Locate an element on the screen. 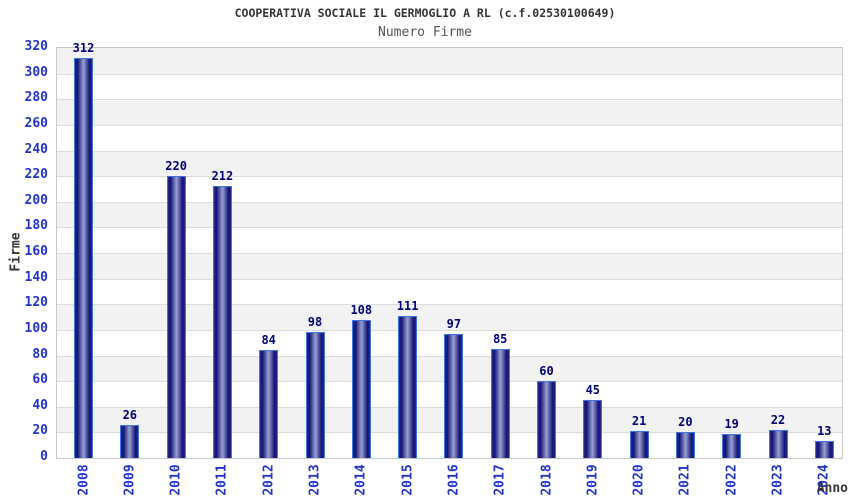  y-tick-label: 20 is located at coordinates (40, 431).